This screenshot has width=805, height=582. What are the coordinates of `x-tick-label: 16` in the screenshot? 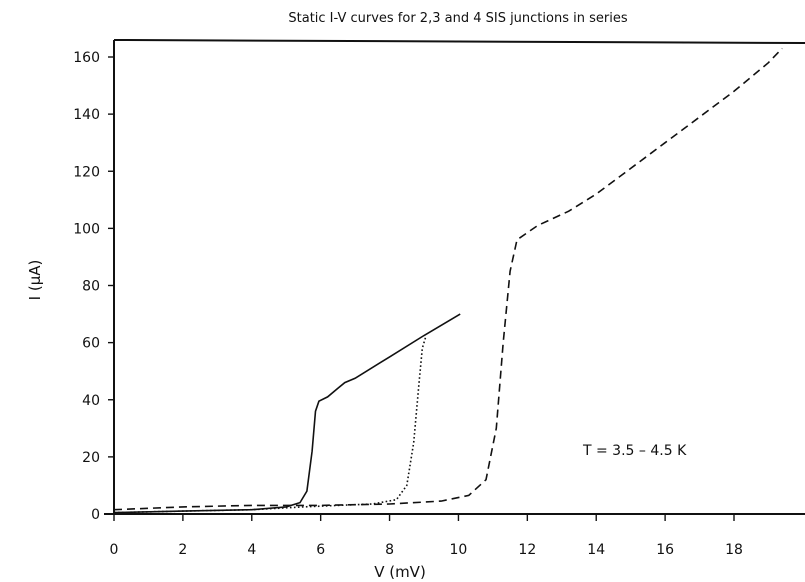 It's located at (665, 550).